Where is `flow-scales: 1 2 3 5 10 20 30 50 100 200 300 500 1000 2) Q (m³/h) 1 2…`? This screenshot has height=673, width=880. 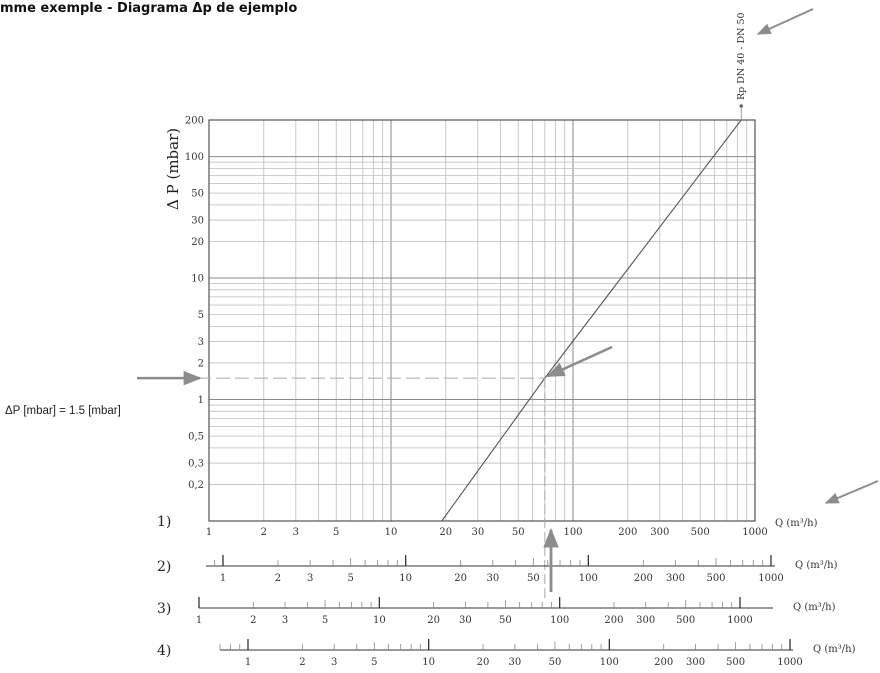
flow-scales: 1 2 3 5 10 20 30 50 100 200 300 500 1000 2) Q (m³/h) 1 2… is located at coordinates (506, 611).